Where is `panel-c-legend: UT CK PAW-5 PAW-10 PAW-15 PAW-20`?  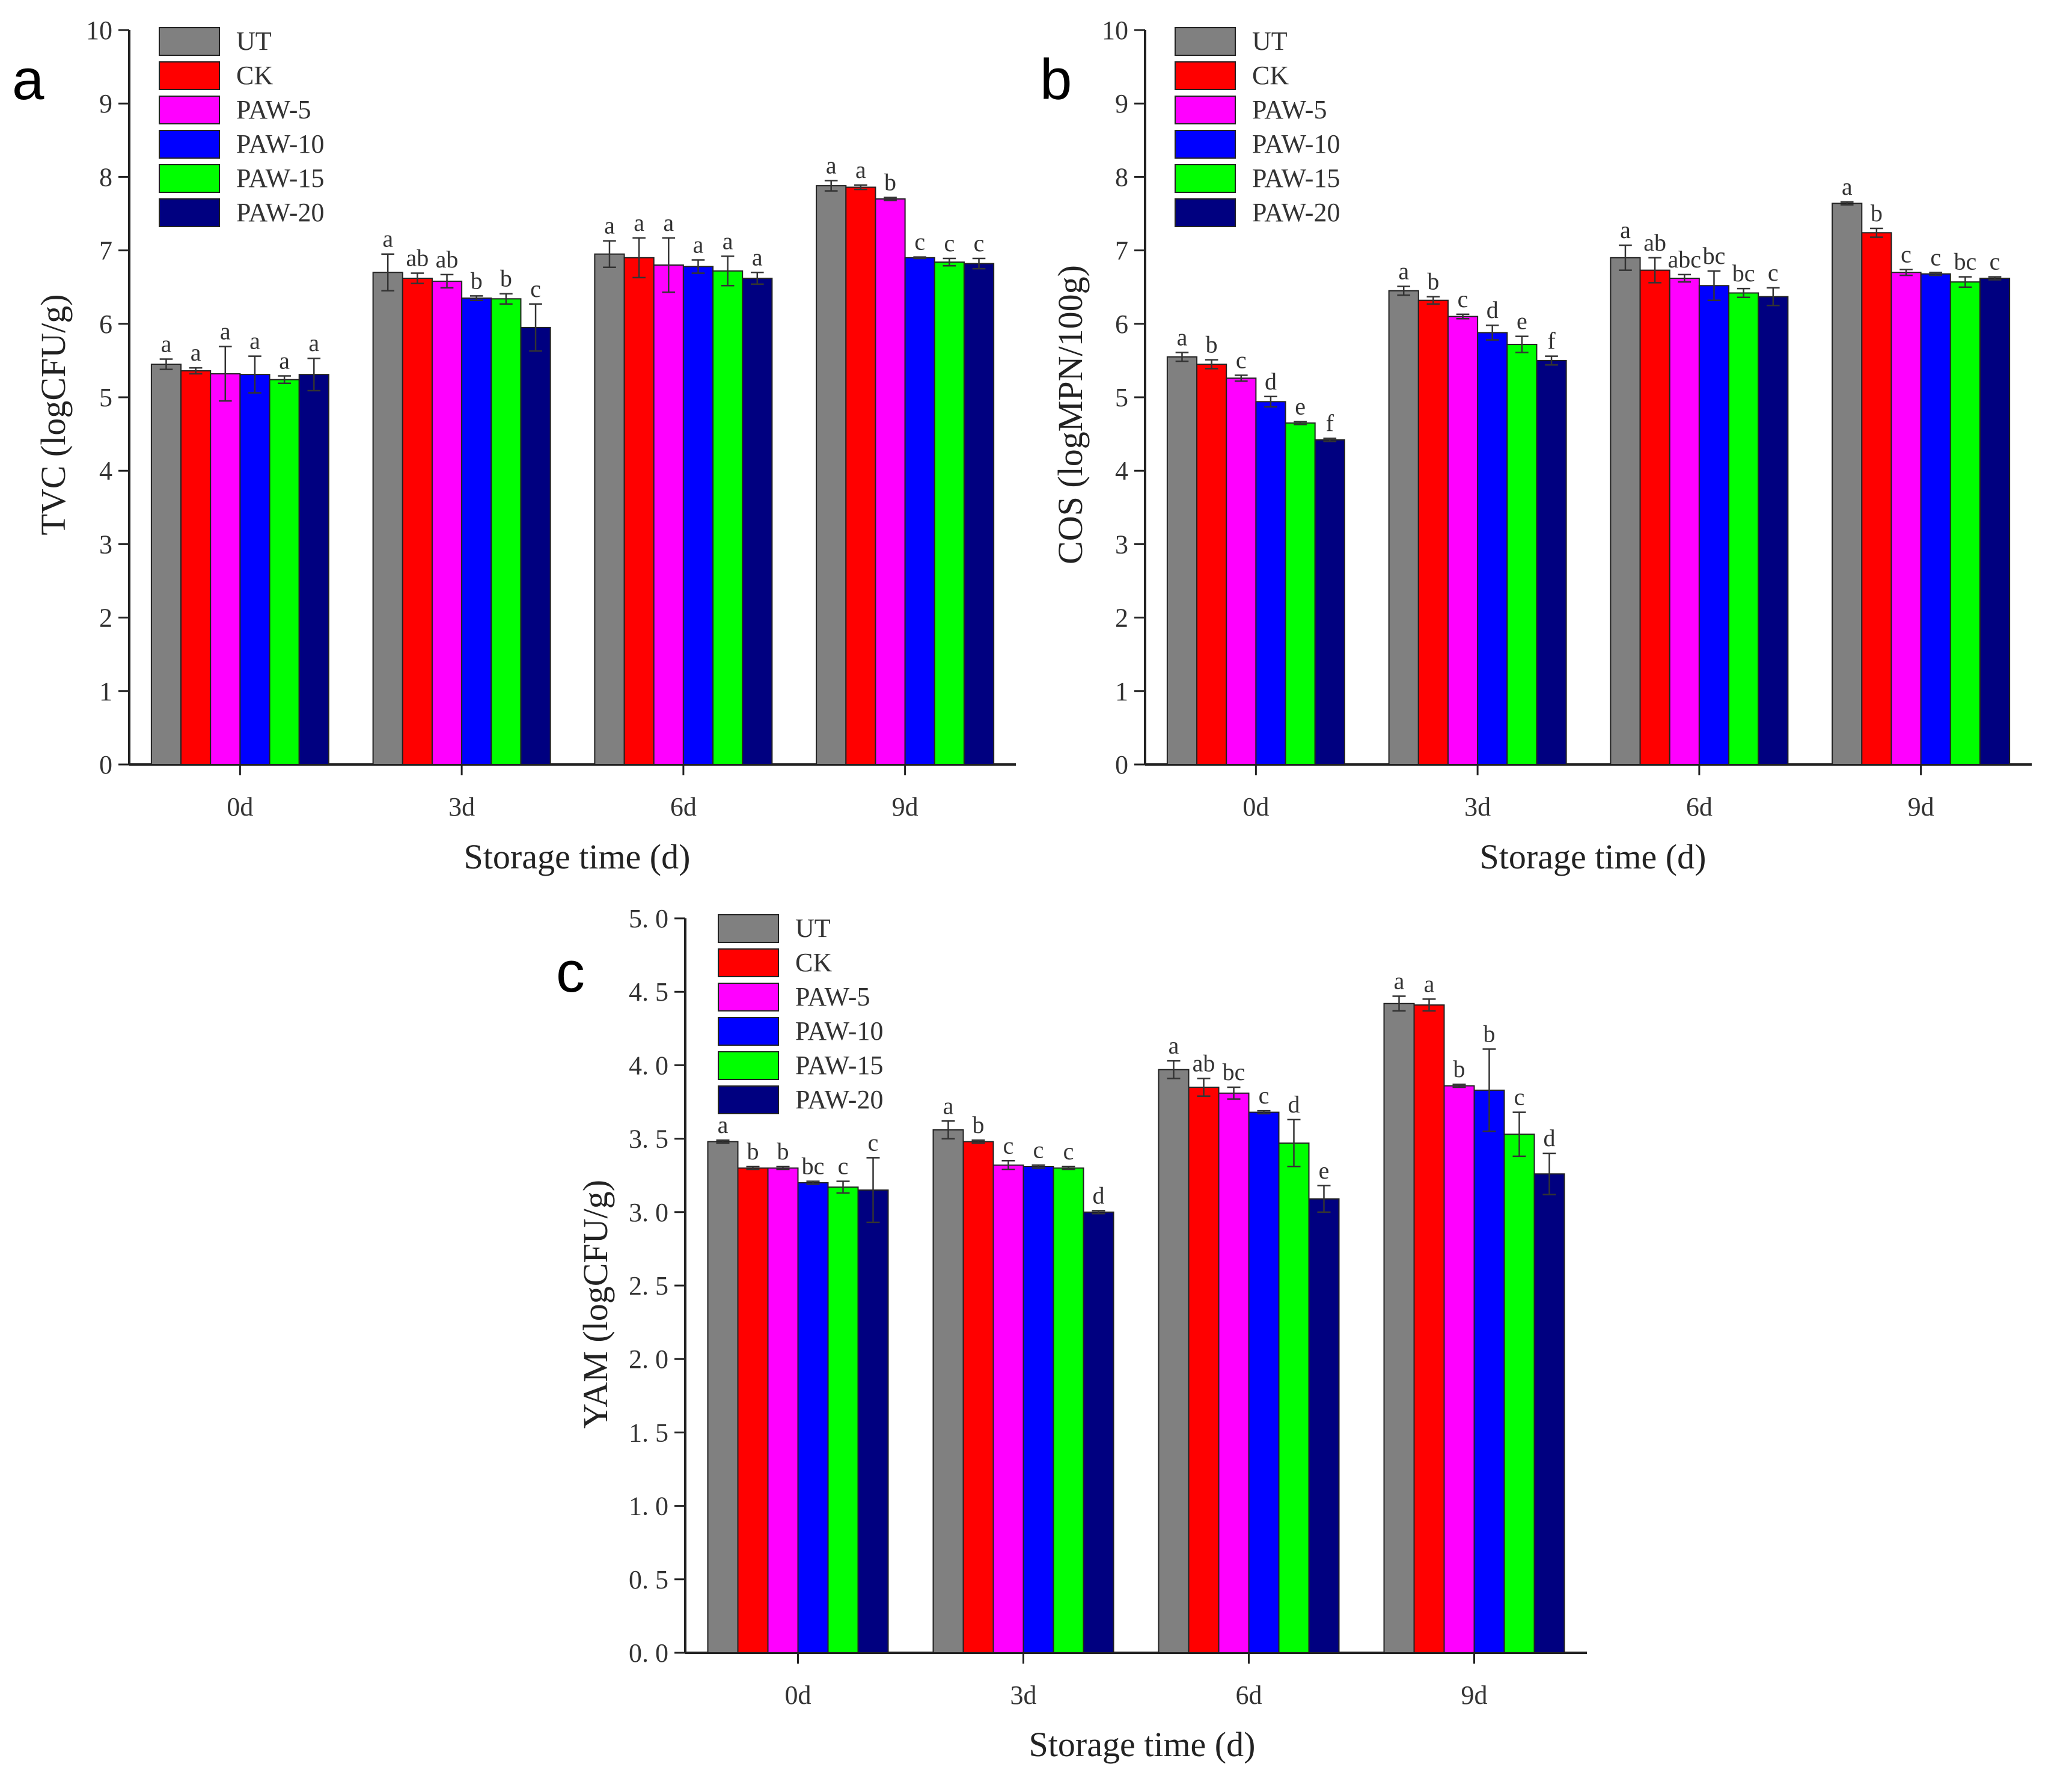
panel-c-legend: UT CK PAW-5 PAW-10 PAW-15 PAW-20 is located at coordinates (800, 1014).